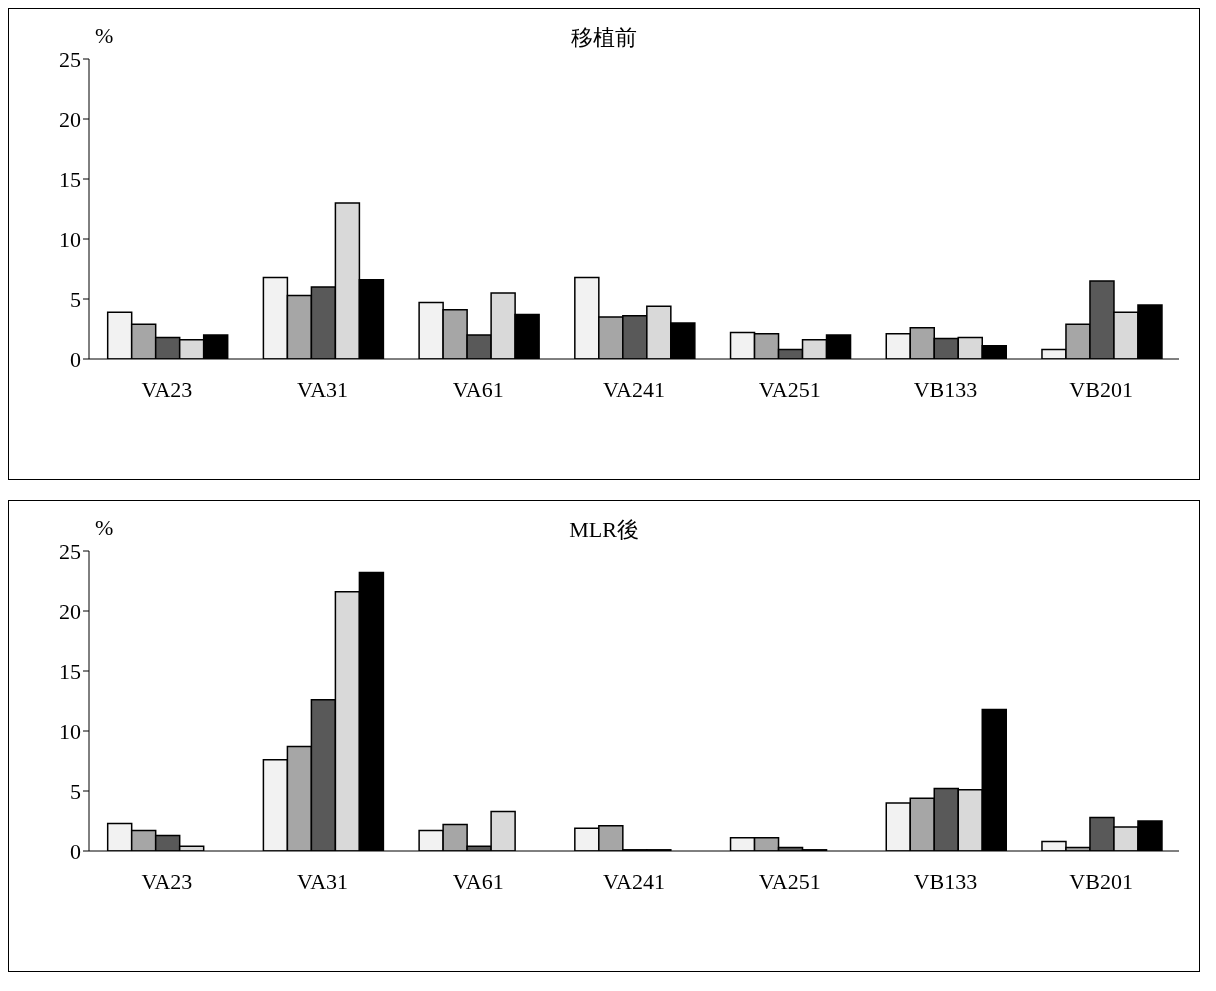  I want to click on chart-title: 移植前, so click(604, 37).